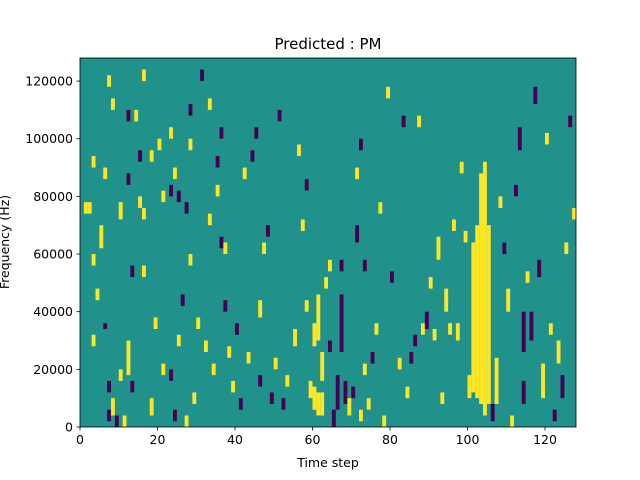 This screenshot has height=480, width=640. Describe the element at coordinates (69, 427) in the screenshot. I see `y-tick-label: 0` at that location.